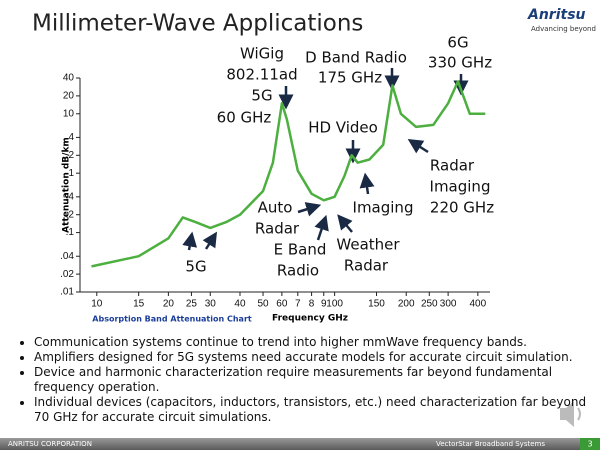 The height and width of the screenshot is (450, 600). I want to click on x-tick-label: 100, so click(334, 304).